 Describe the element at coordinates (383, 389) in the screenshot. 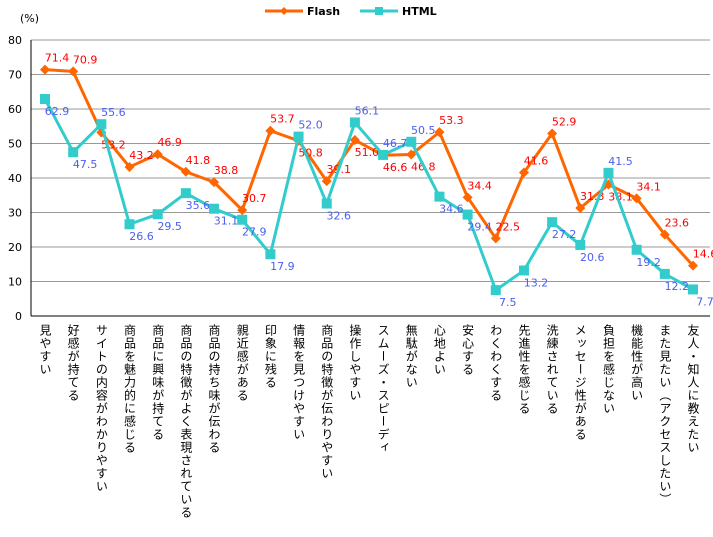

I see `x-category-label: スムーズ・スピーディ` at that location.